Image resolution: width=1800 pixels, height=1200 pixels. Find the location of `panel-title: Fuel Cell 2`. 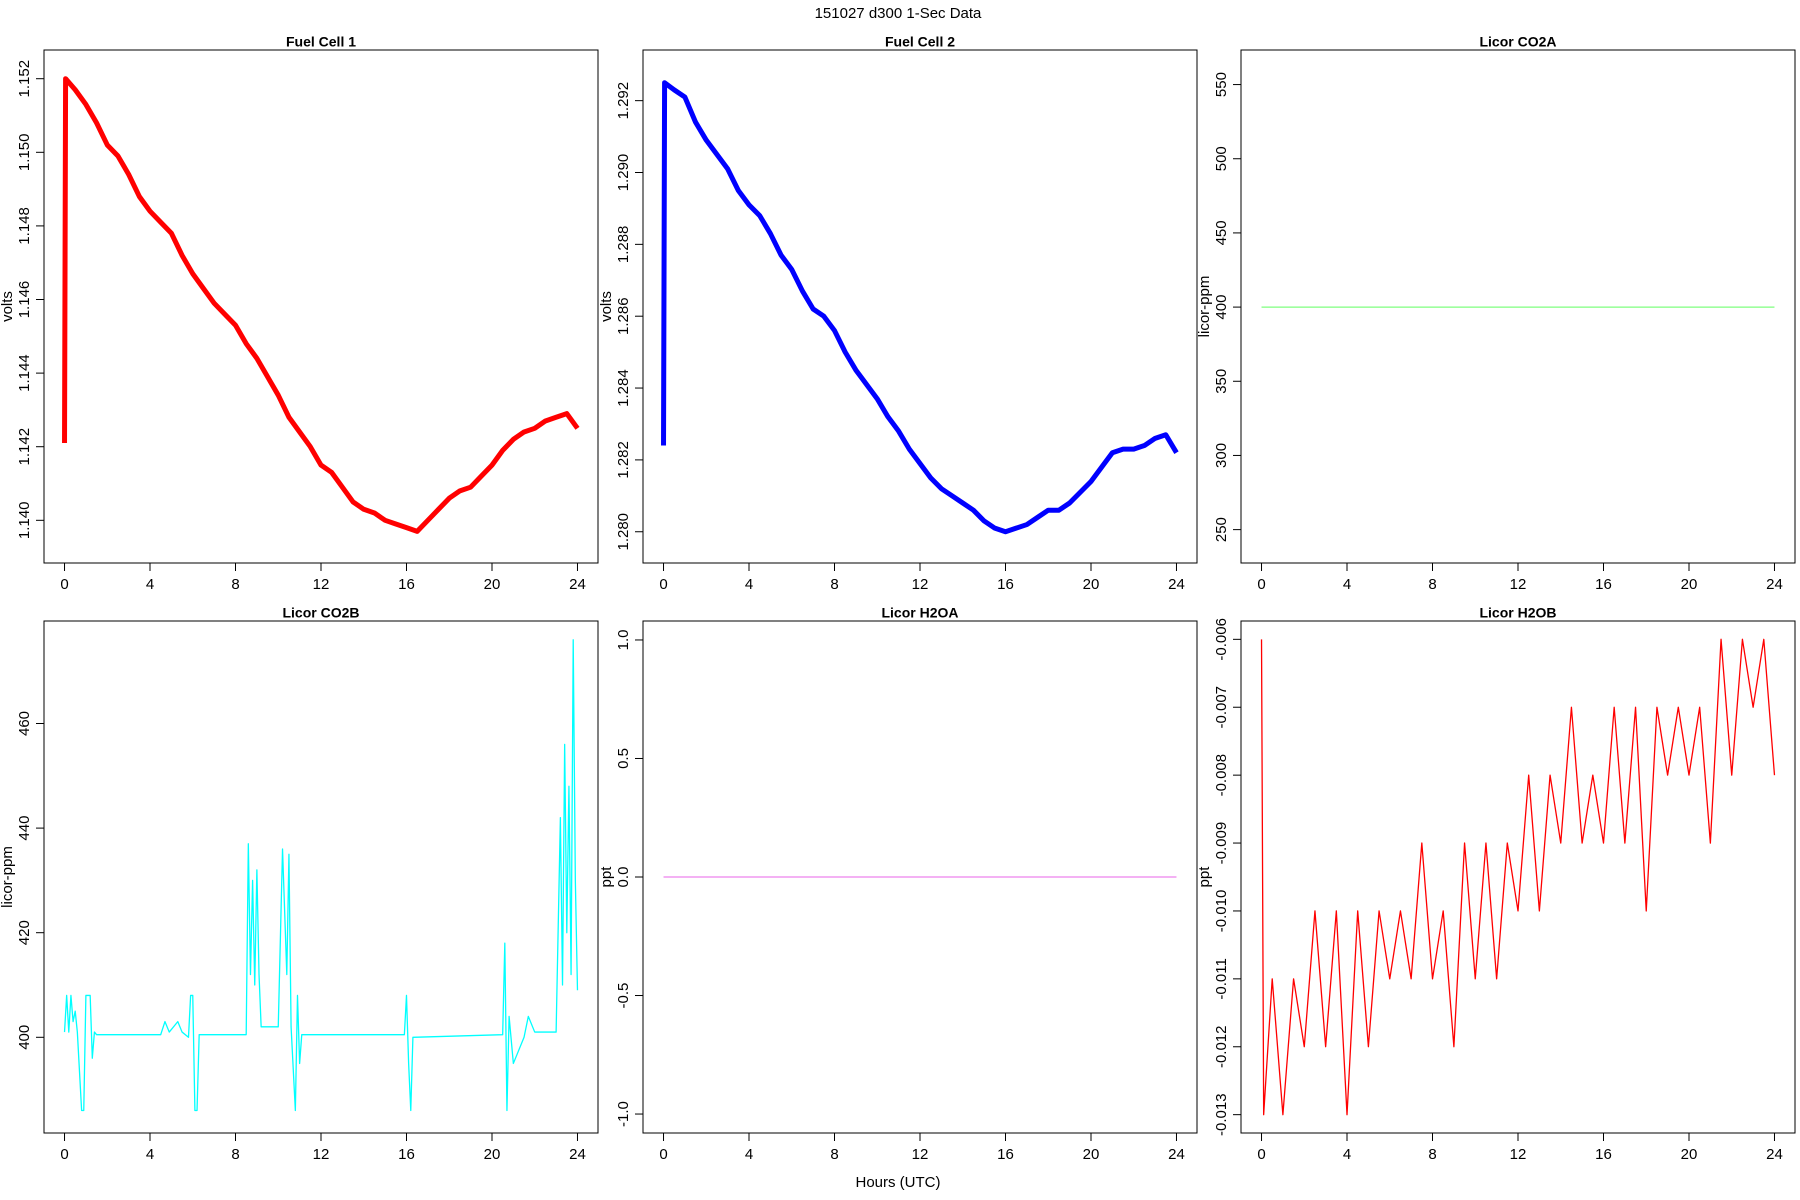

panel-title: Fuel Cell 2 is located at coordinates (920, 42).